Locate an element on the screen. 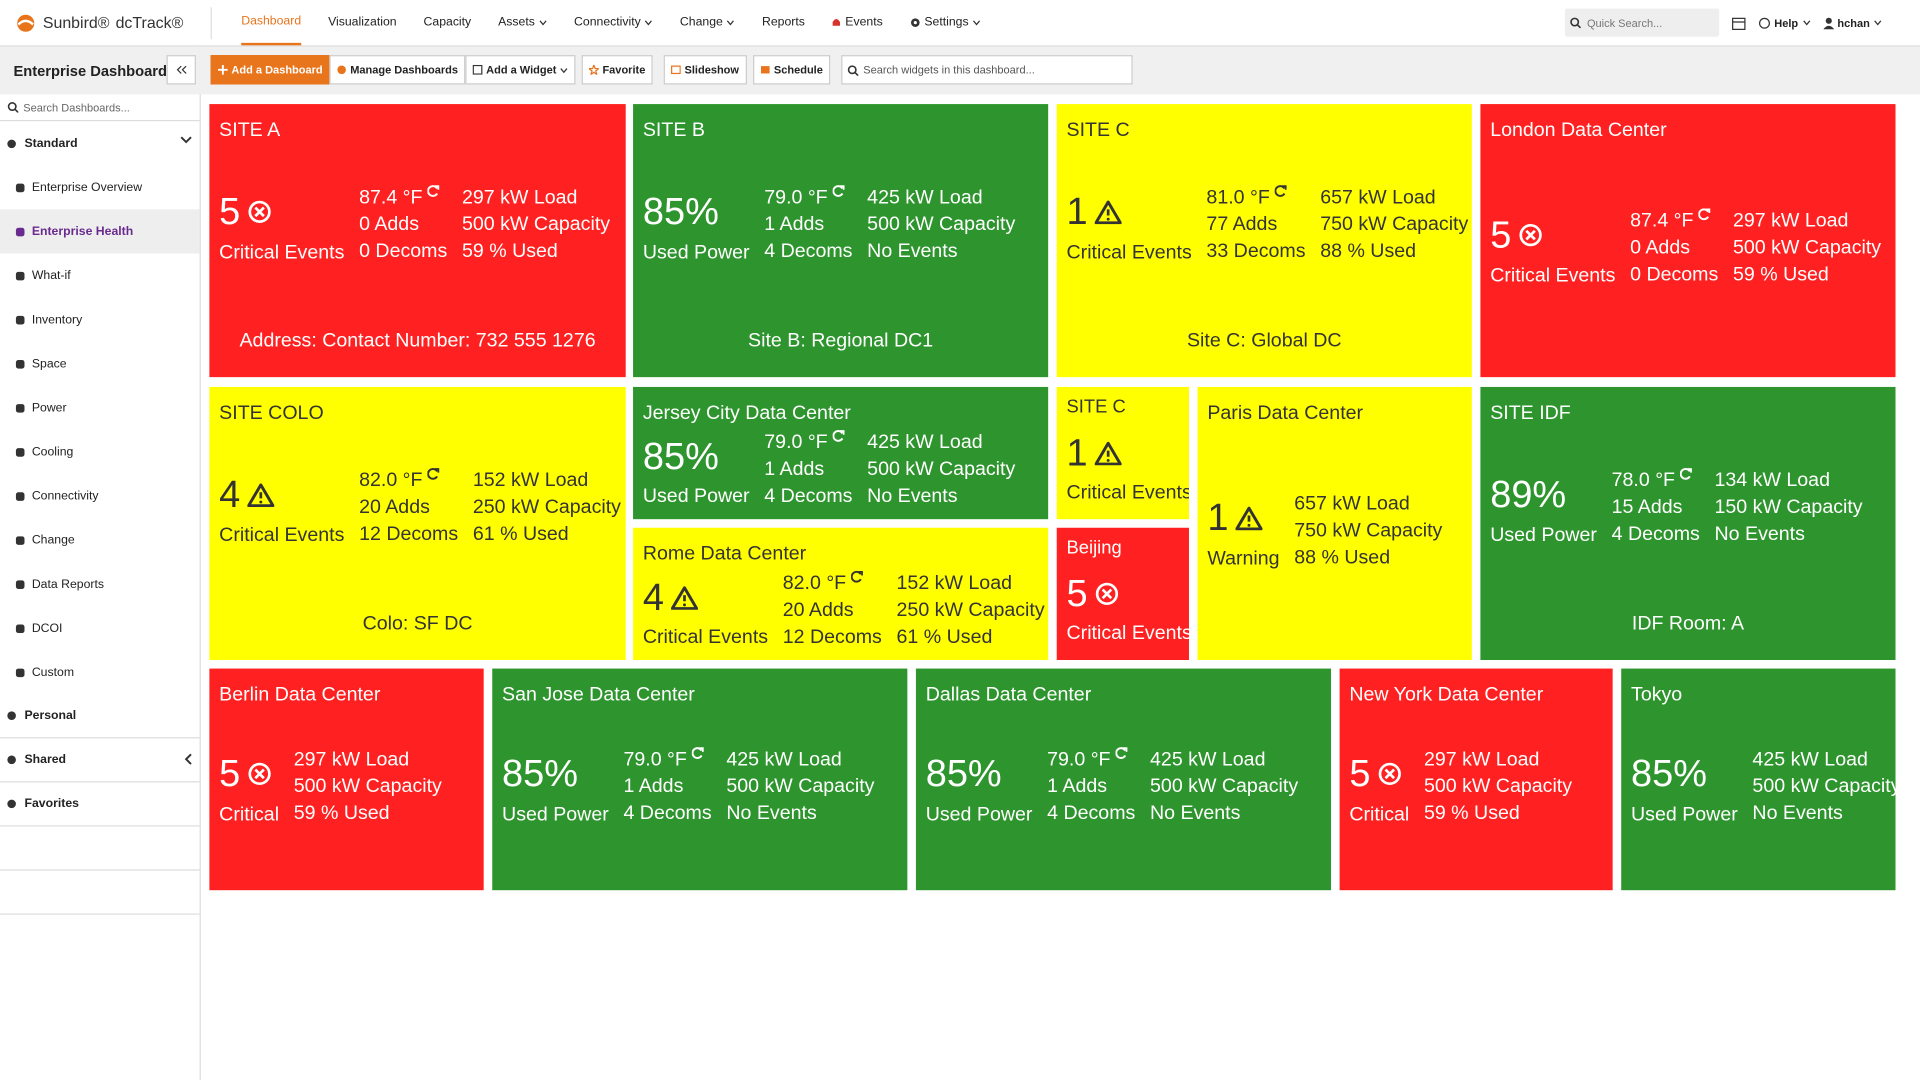 The width and height of the screenshot is (1920, 1080). toolbar-button: Manage Dashboards is located at coordinates (397, 70).